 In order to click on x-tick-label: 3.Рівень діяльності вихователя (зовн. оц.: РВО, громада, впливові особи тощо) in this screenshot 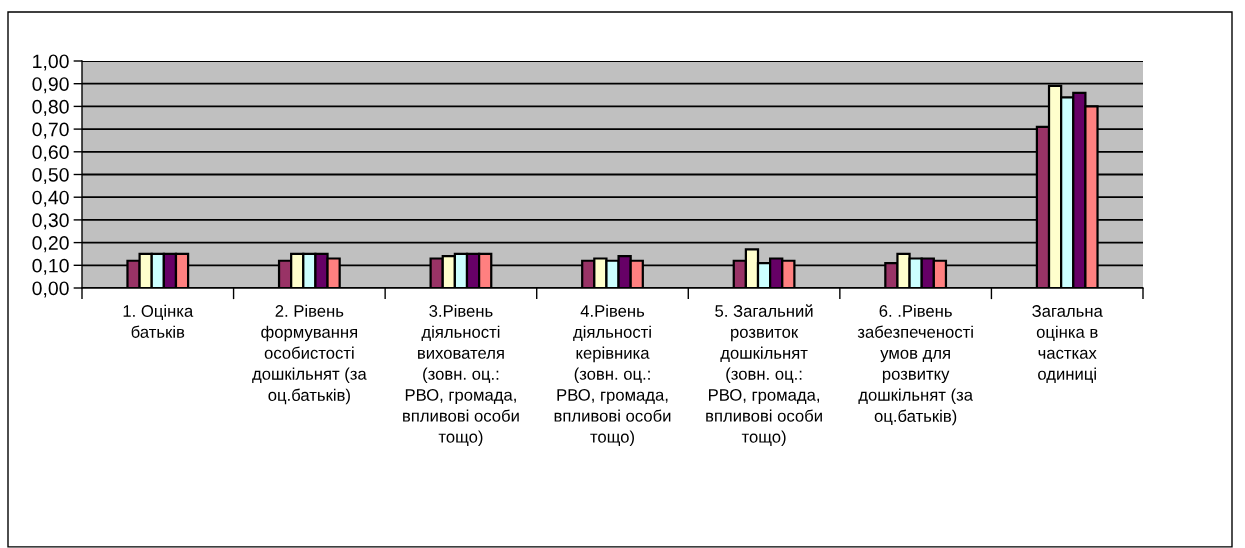, I will do `click(461, 375)`.